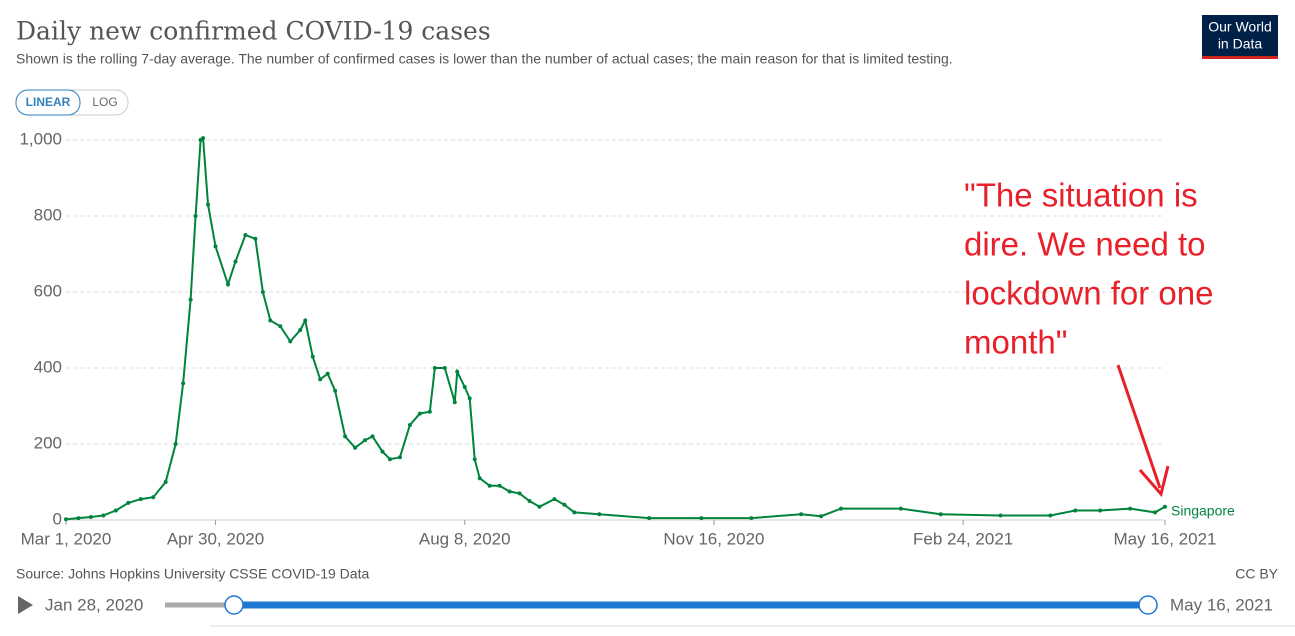 This screenshot has width=1295, height=636. Describe the element at coordinates (48, 366) in the screenshot. I see `y-tick-label: 400` at that location.